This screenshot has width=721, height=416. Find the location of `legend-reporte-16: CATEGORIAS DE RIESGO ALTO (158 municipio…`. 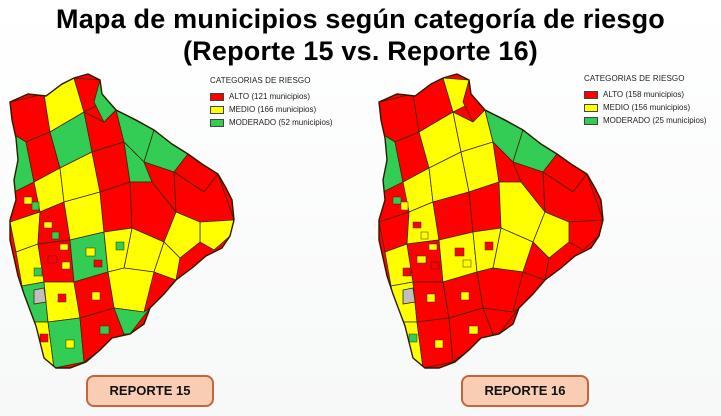

legend-reporte-16: CATEGORIAS DE RIESGO ALTO (158 municipio… is located at coordinates (652, 100).